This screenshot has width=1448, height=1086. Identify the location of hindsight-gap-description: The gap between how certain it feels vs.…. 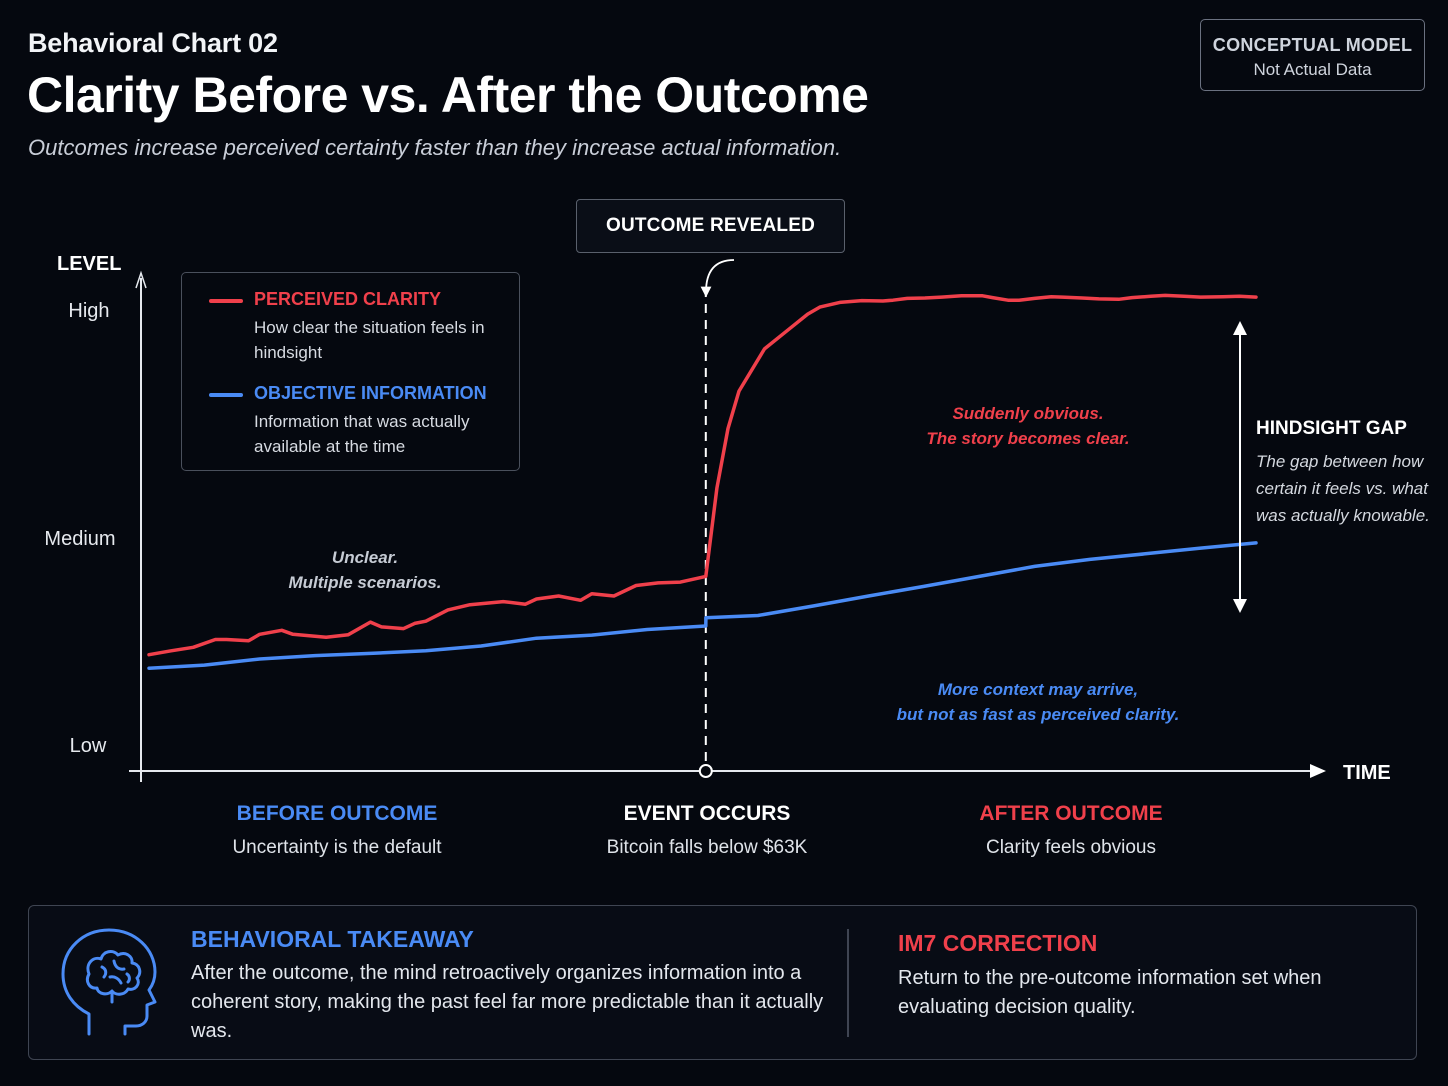
(1343, 488).